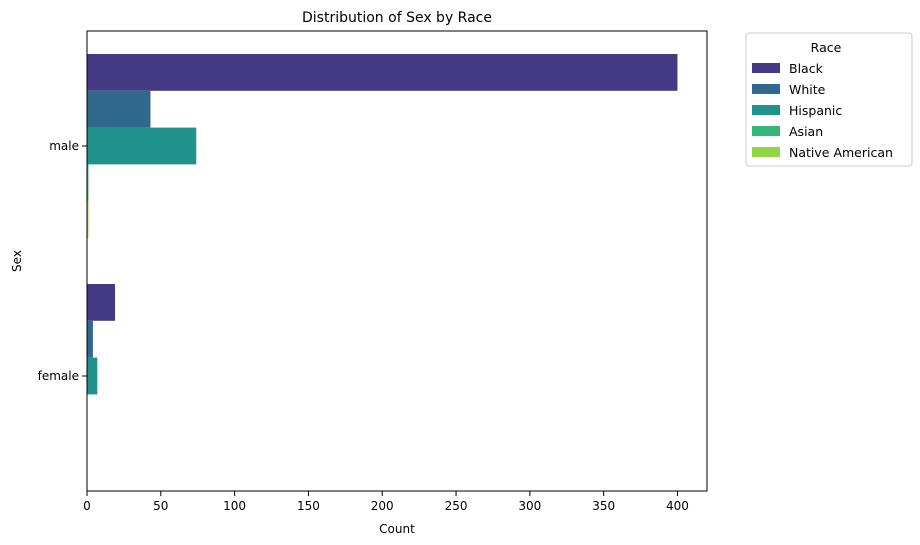 The image size is (920, 545). What do you see at coordinates (62, 261) in the screenshot?
I see `y-axis: male female` at bounding box center [62, 261].